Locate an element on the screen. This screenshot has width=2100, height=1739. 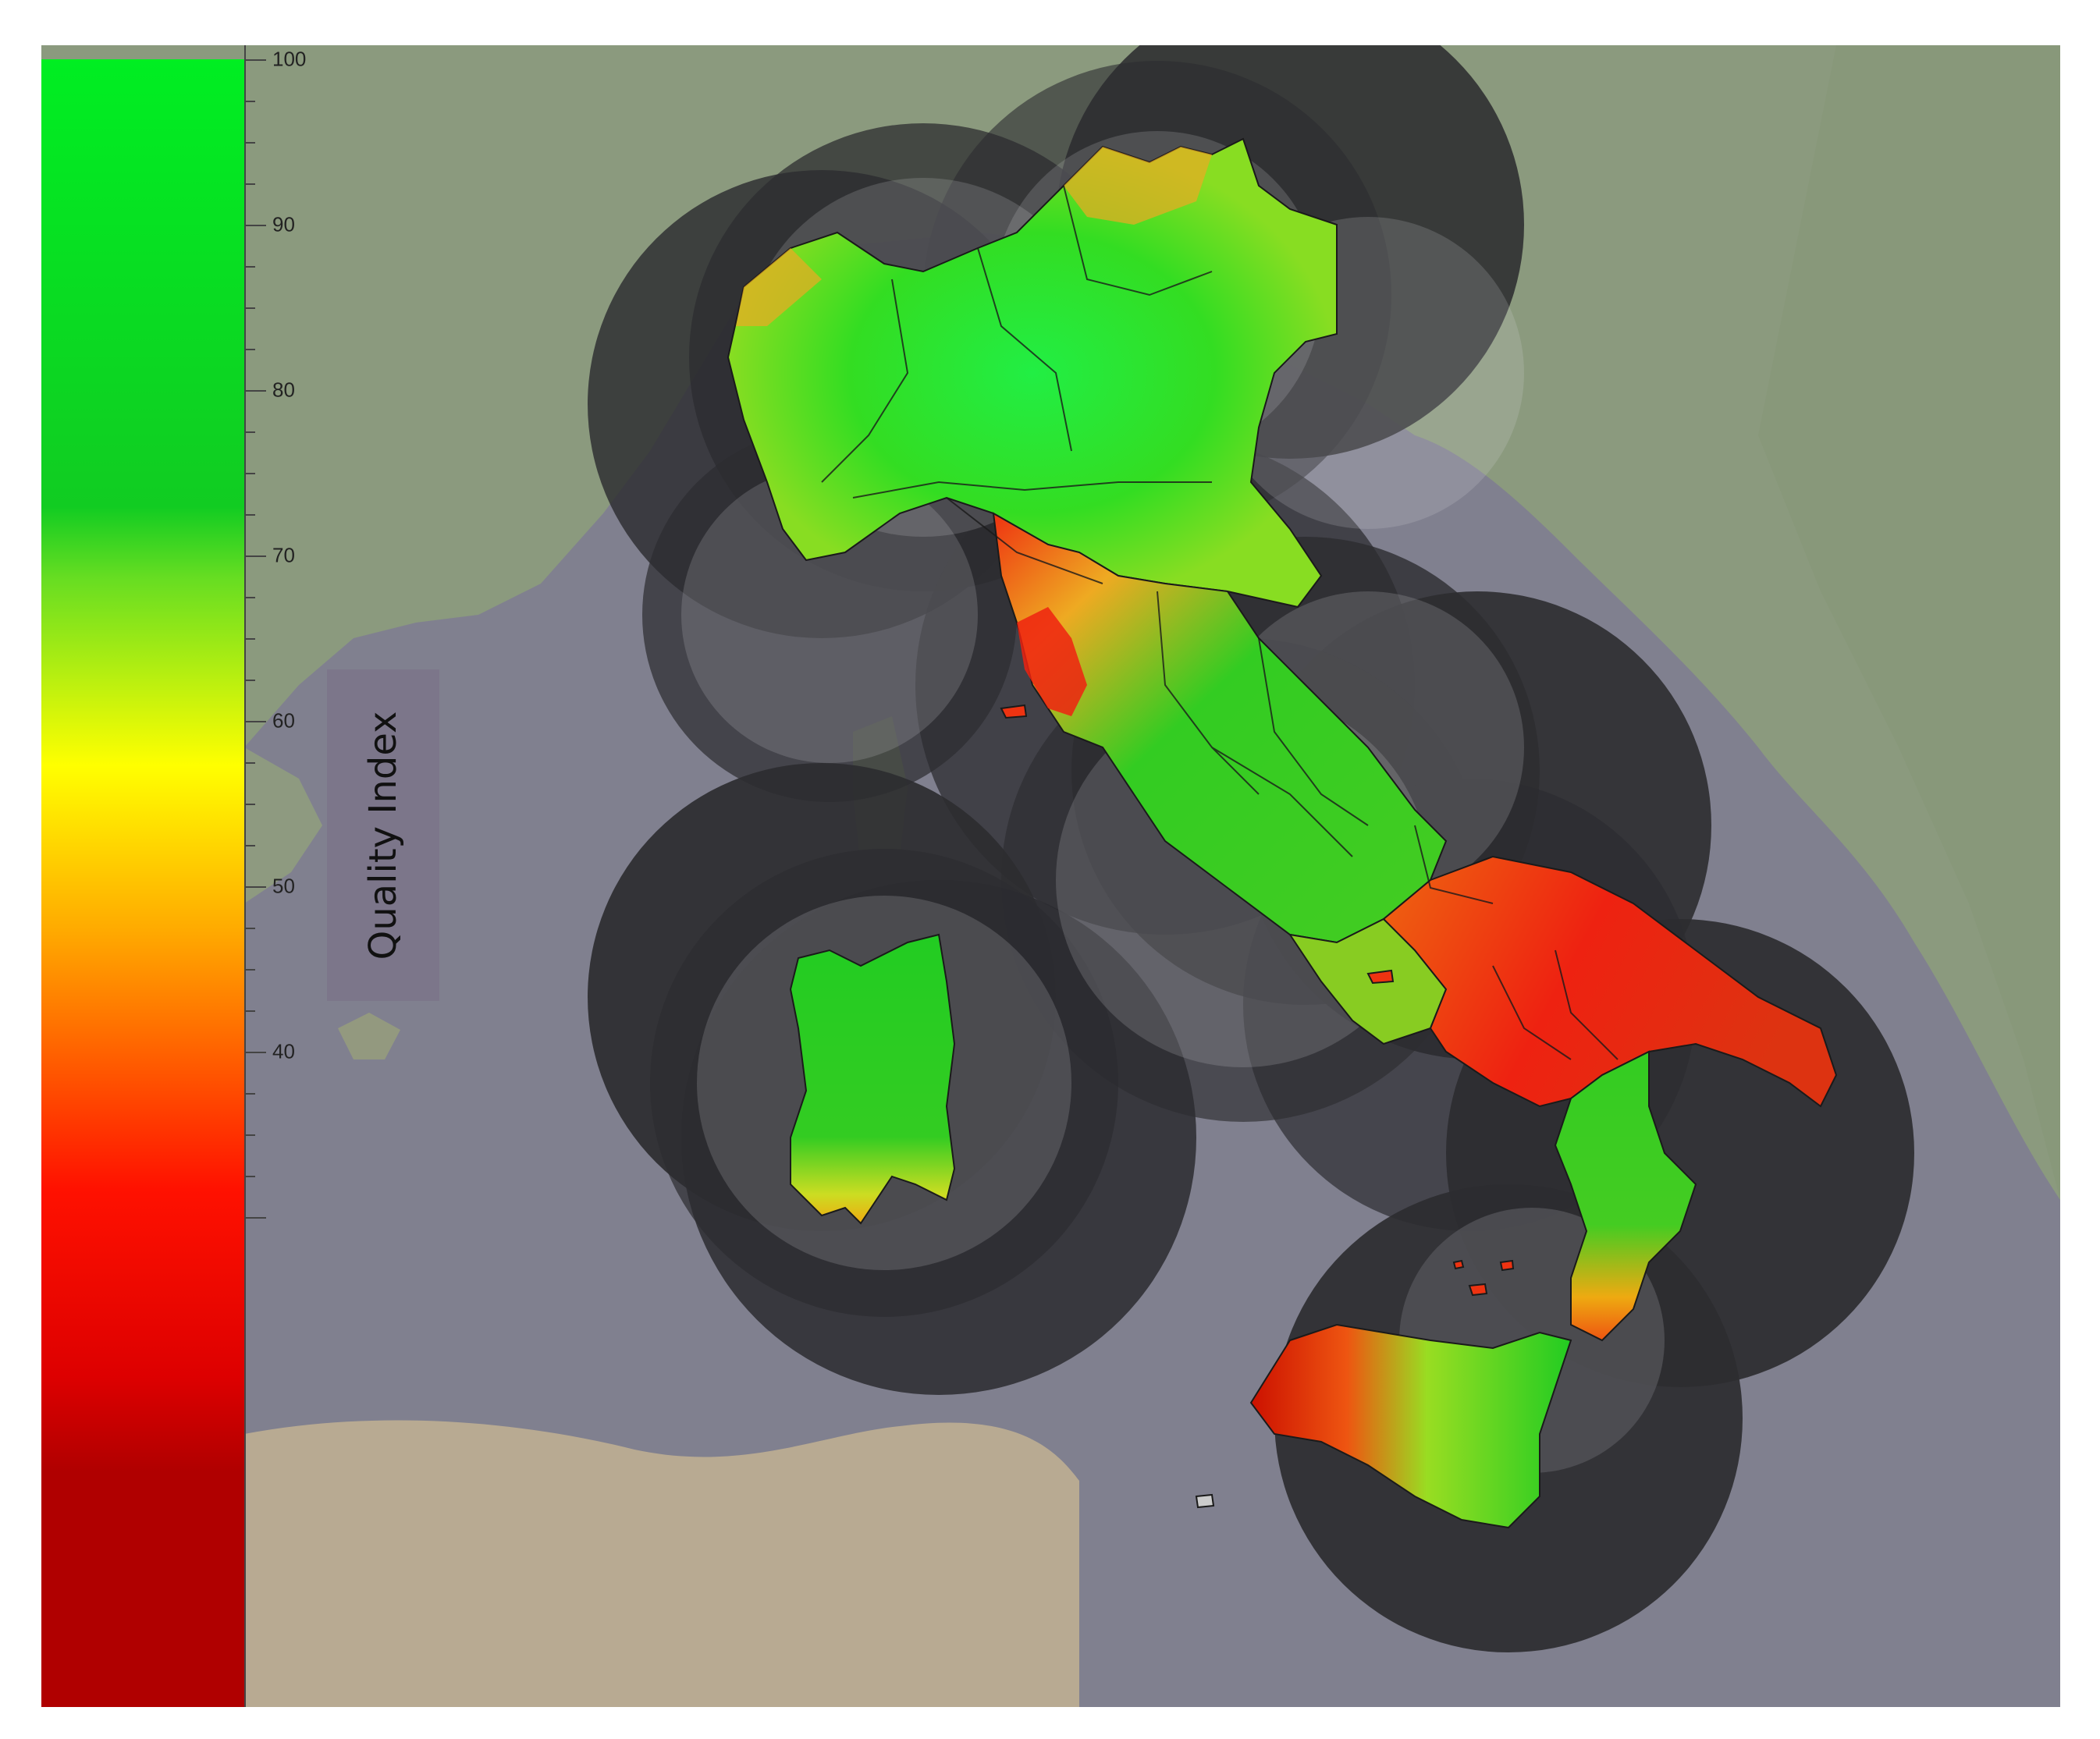
colorbar-tick-label: 40 is located at coordinates (283, 1051).